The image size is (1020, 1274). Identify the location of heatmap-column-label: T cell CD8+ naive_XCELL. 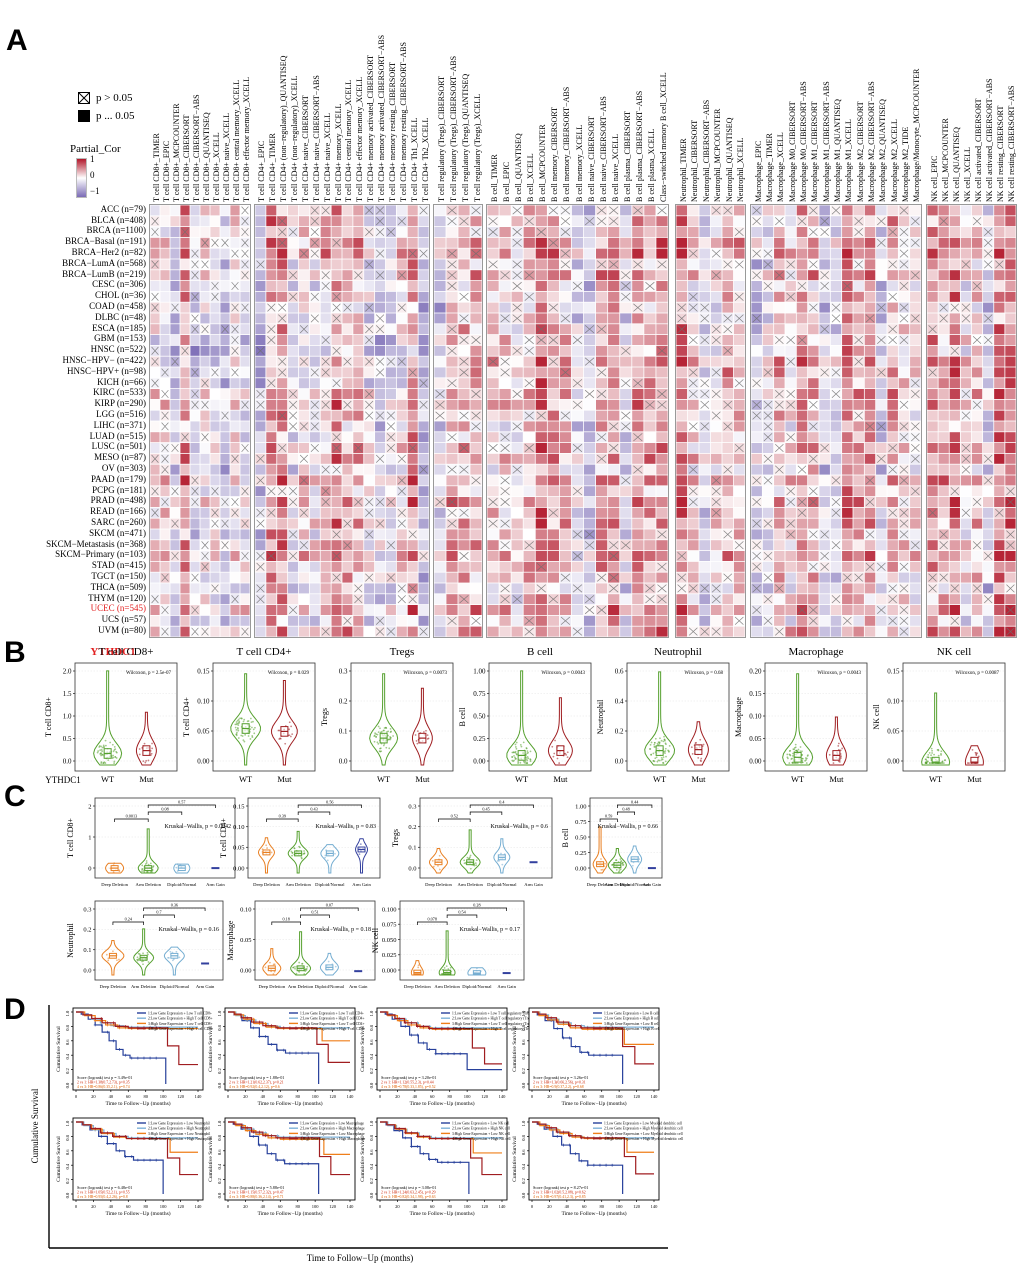
(226, 157).